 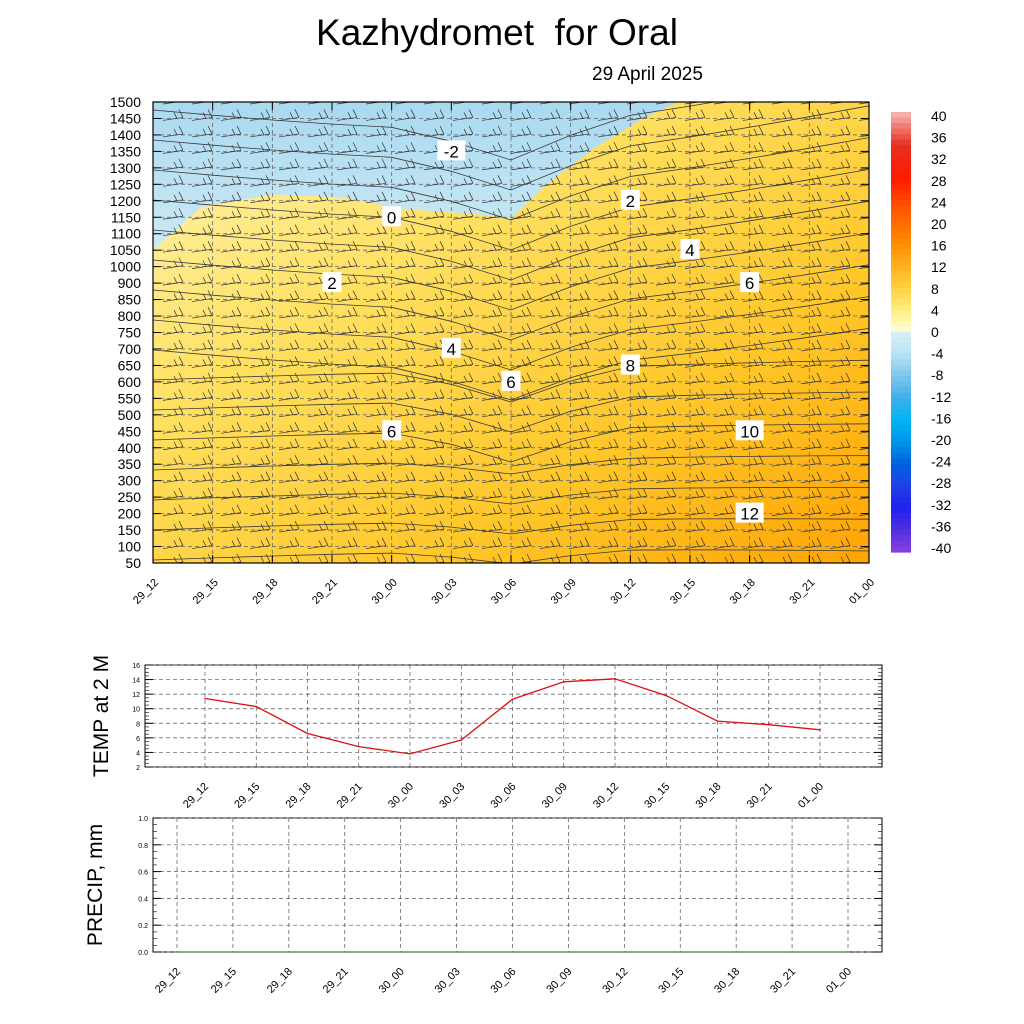 I want to click on y-tick-label: 1200, so click(x=125, y=201).